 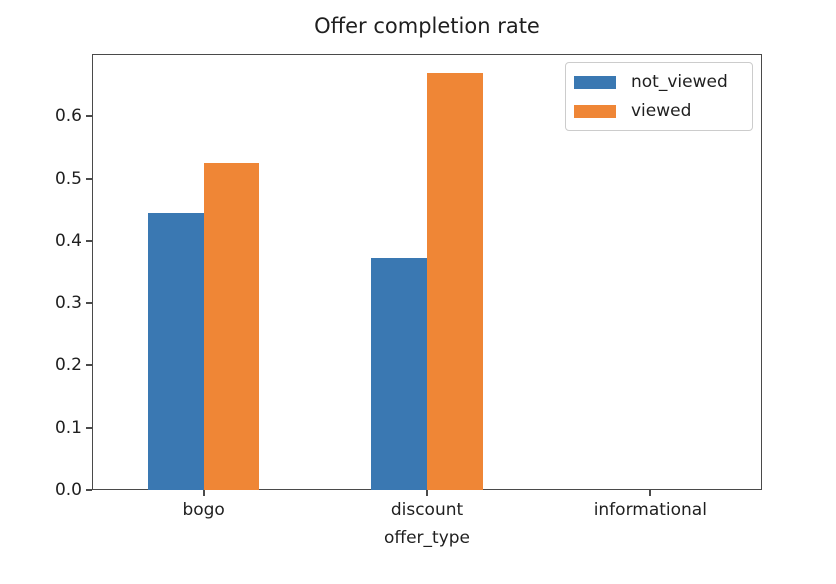 I want to click on y-tick-label: 0.5, so click(x=68, y=178).